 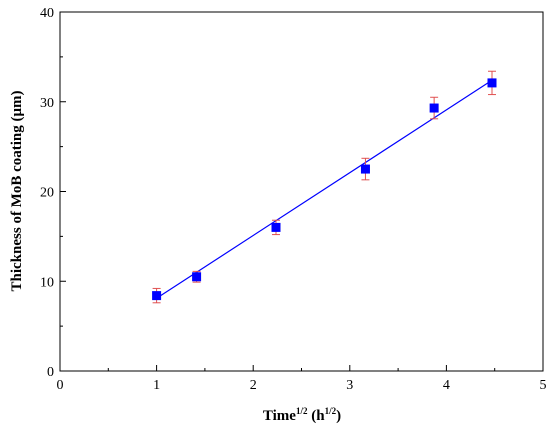 What do you see at coordinates (47, 193) in the screenshot?
I see `y-tick-label: 20` at bounding box center [47, 193].